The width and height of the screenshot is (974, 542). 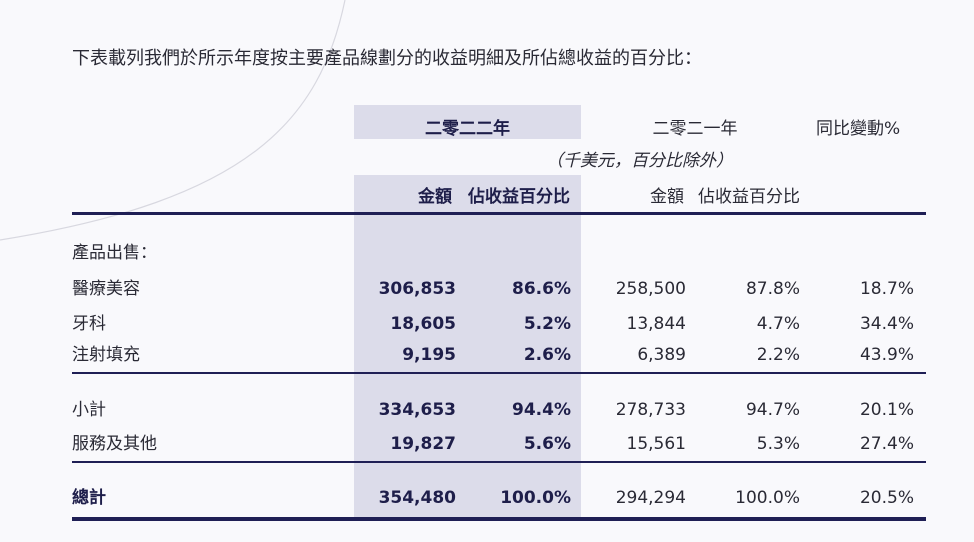 What do you see at coordinates (499, 213) in the screenshot?
I see `header-rule` at bounding box center [499, 213].